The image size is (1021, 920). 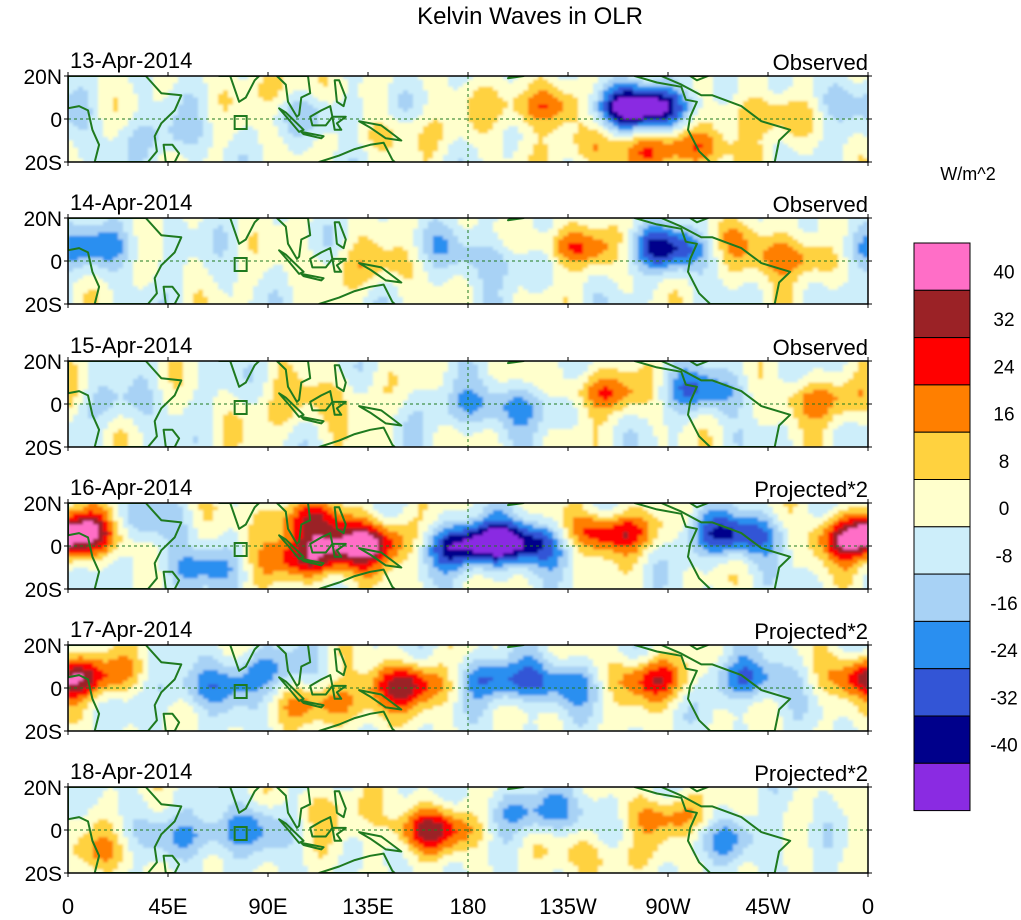 What do you see at coordinates (267, 906) in the screenshot?
I see `lon-label: 90E` at bounding box center [267, 906].